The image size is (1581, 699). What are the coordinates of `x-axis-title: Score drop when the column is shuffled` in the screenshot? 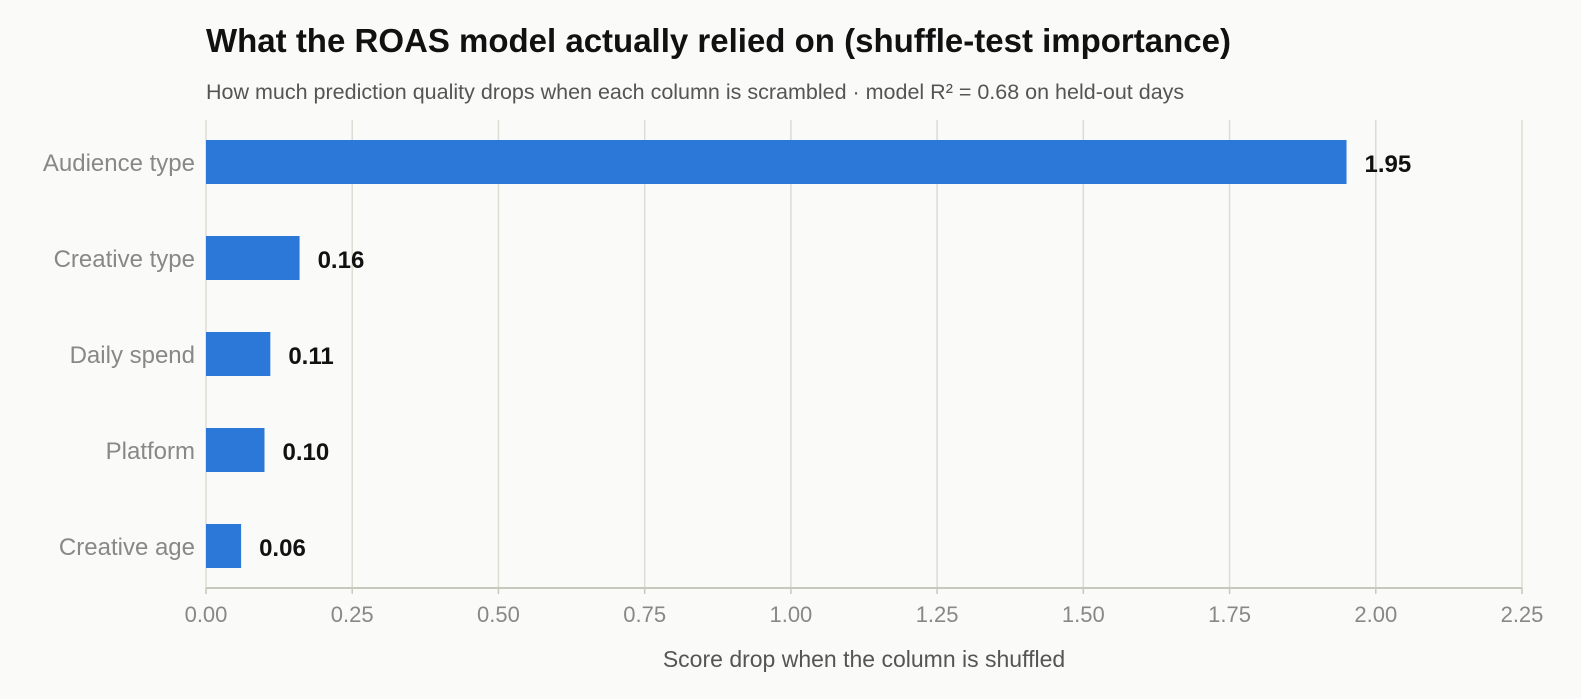 It's located at (864, 659).